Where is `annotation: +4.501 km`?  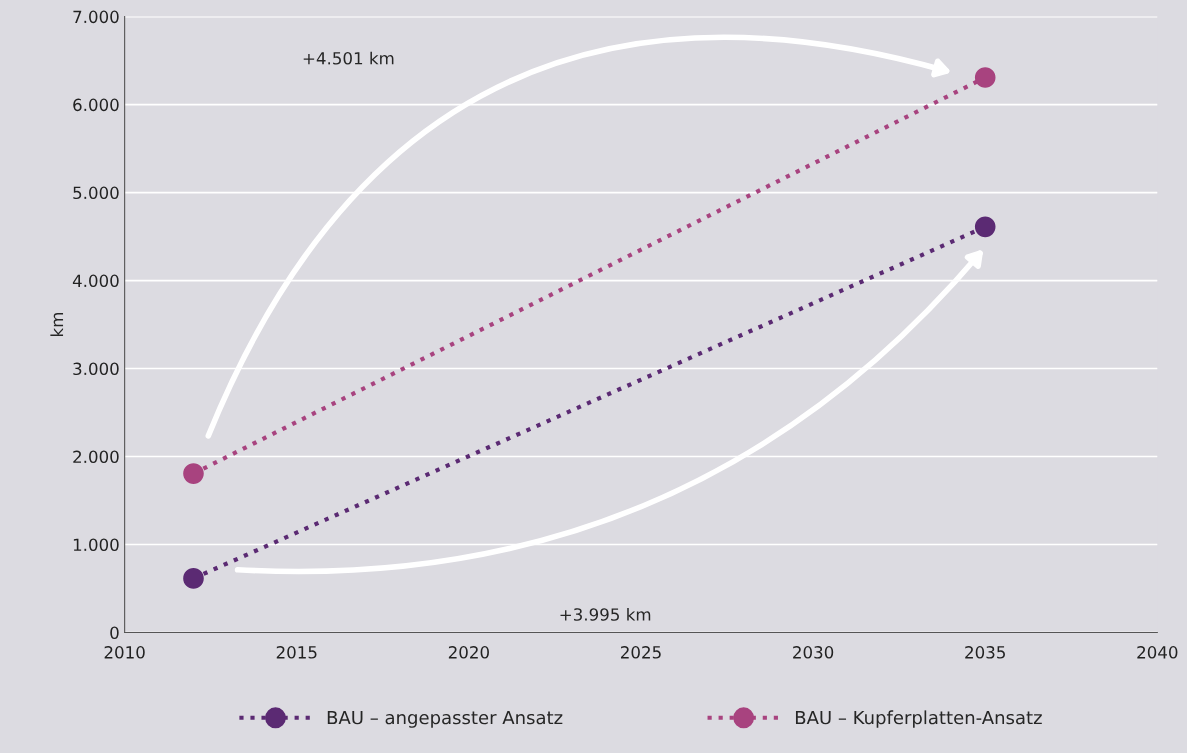
annotation: +4.501 km is located at coordinates (348, 58).